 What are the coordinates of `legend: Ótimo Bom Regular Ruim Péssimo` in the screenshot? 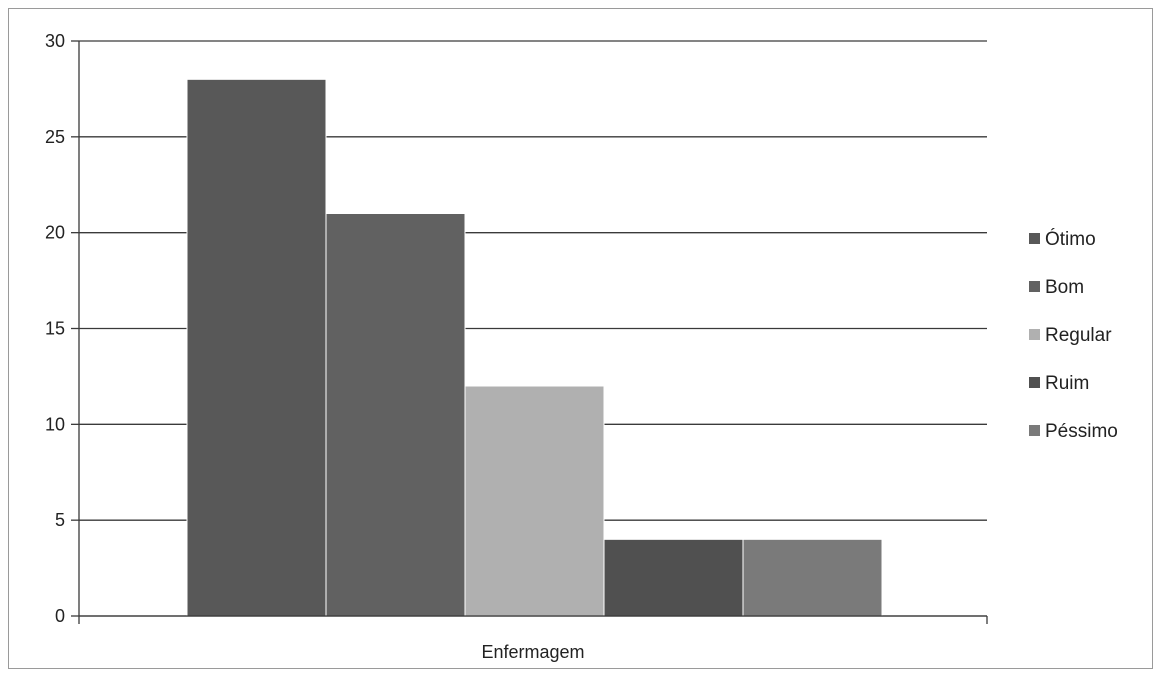 It's located at (1073, 335).